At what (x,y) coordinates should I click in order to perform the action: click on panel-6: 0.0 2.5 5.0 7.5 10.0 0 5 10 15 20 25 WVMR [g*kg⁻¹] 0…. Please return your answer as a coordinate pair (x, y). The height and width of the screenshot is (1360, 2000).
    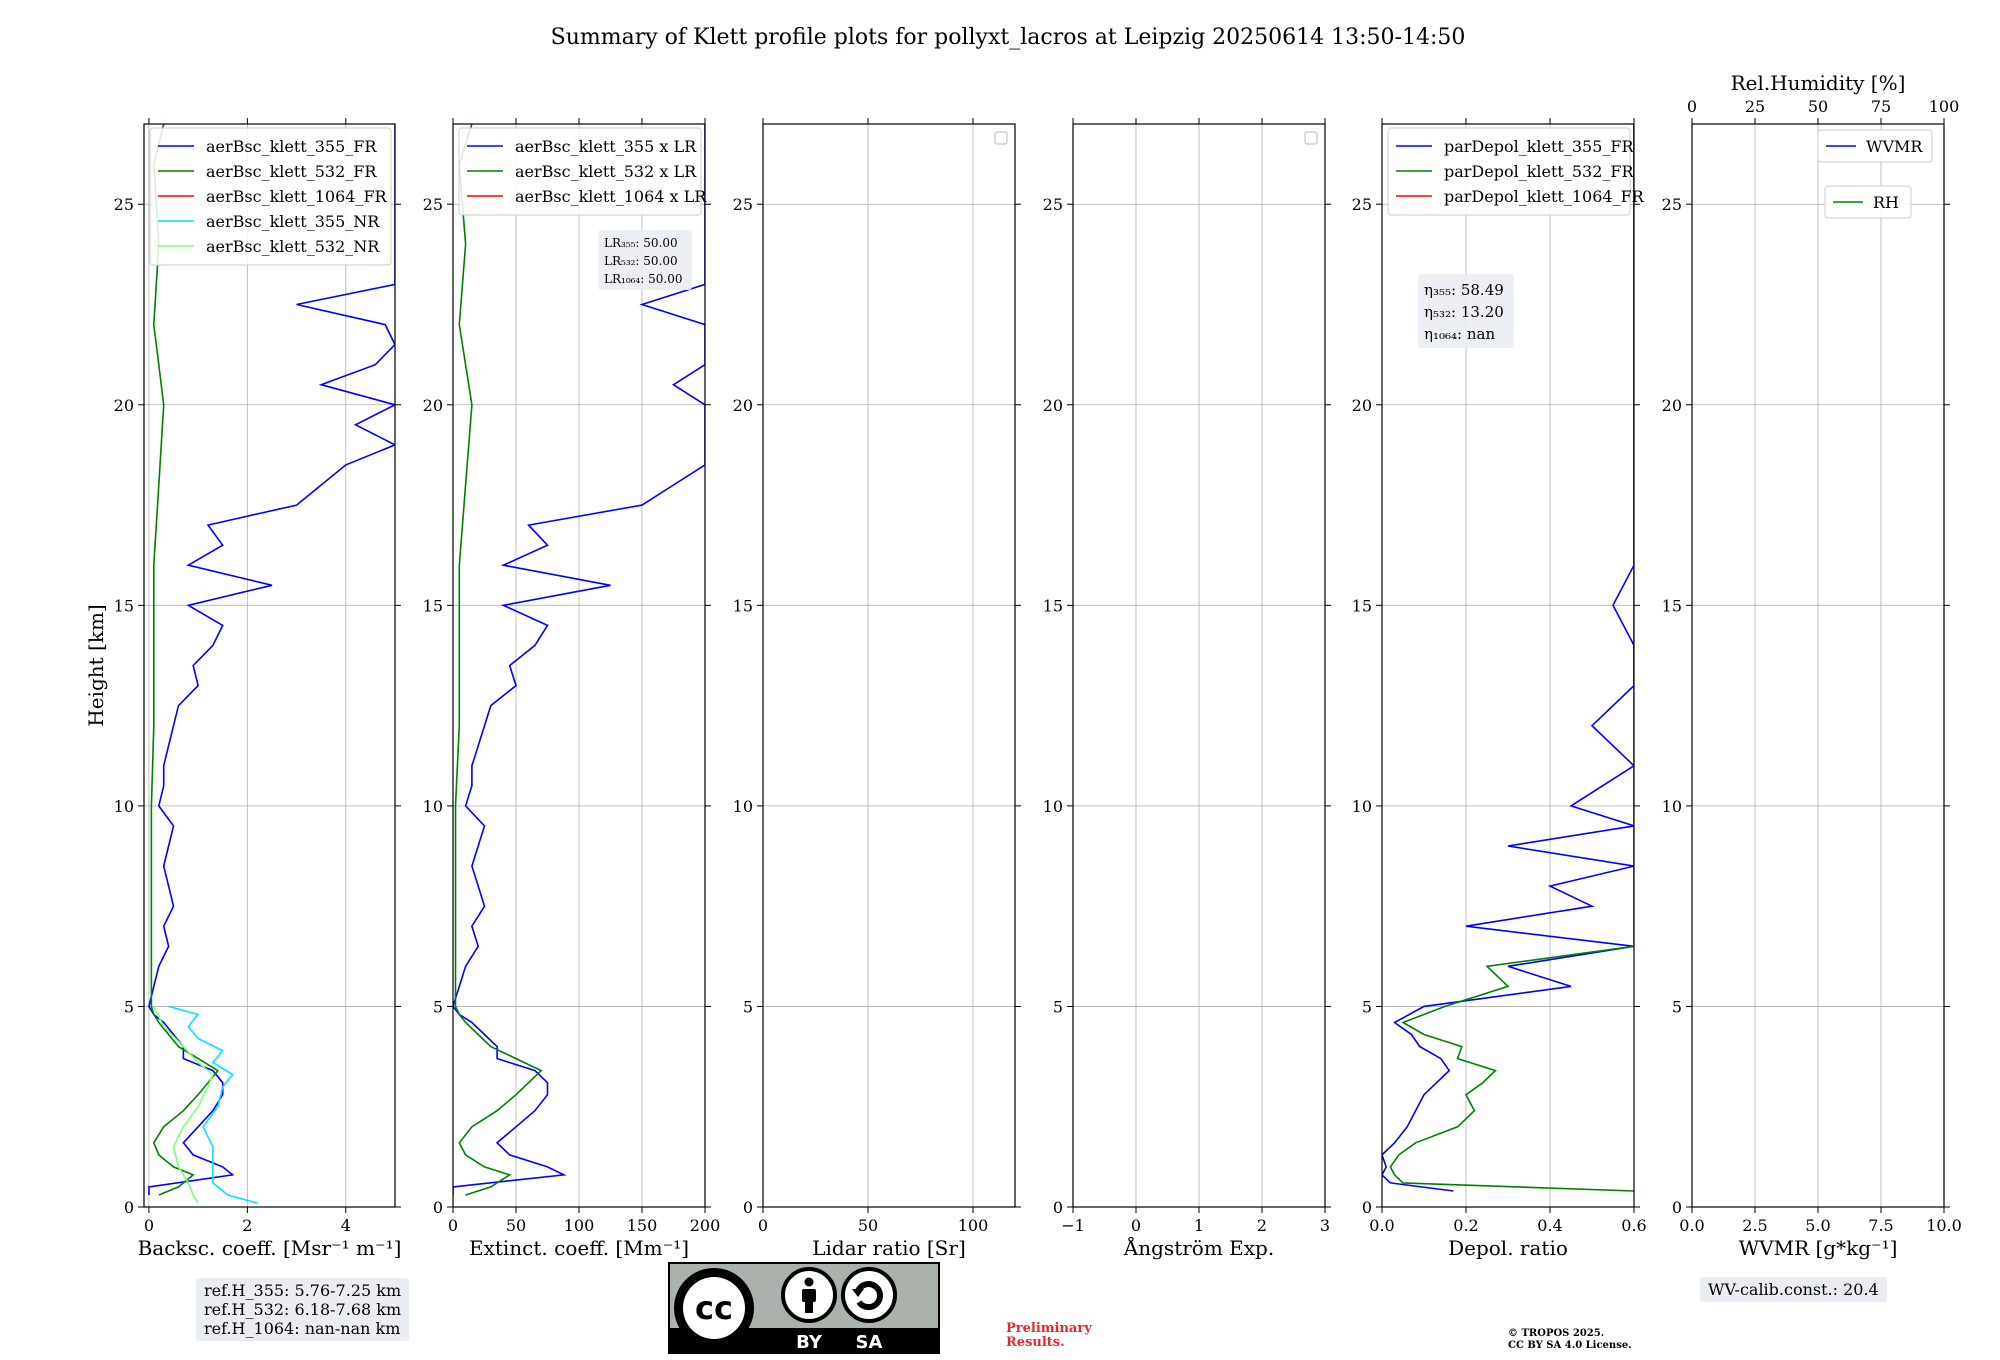
    Looking at the image, I should click on (1812, 665).